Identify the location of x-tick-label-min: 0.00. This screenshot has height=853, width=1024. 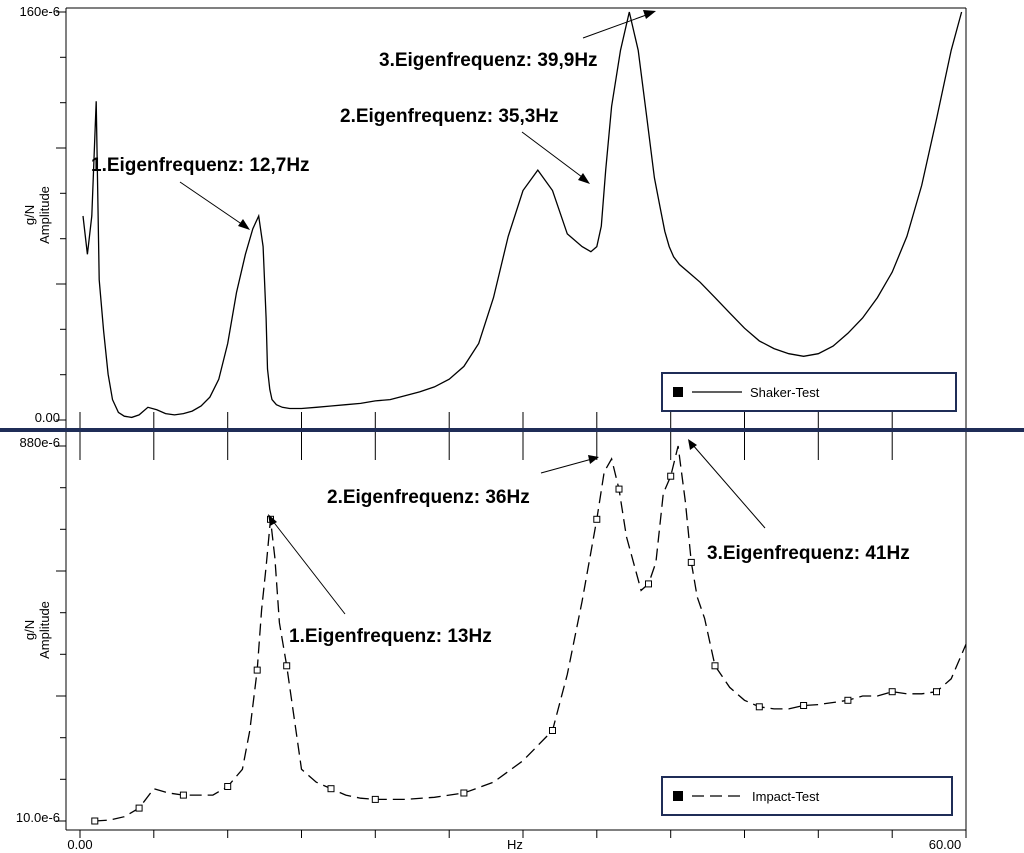
(79, 844).